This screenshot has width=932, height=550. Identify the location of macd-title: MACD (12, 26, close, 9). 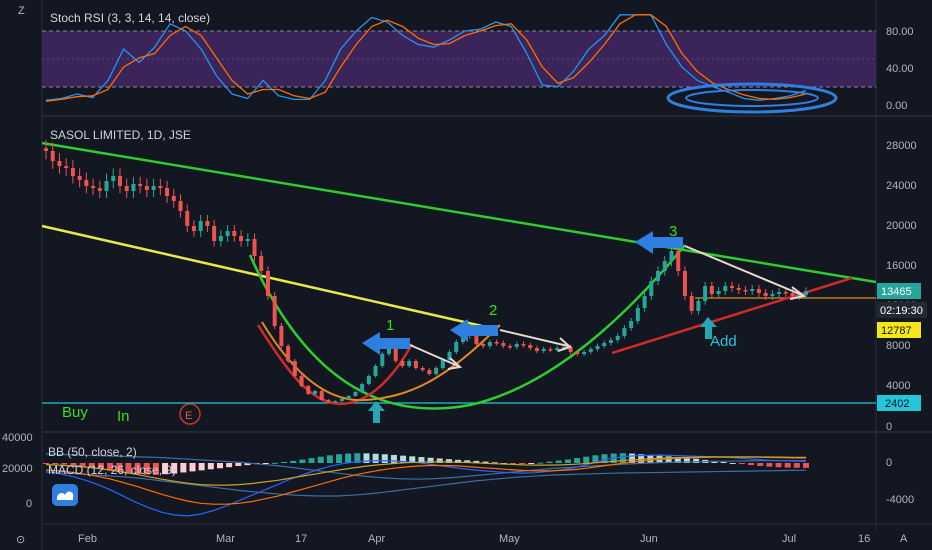
(112, 470).